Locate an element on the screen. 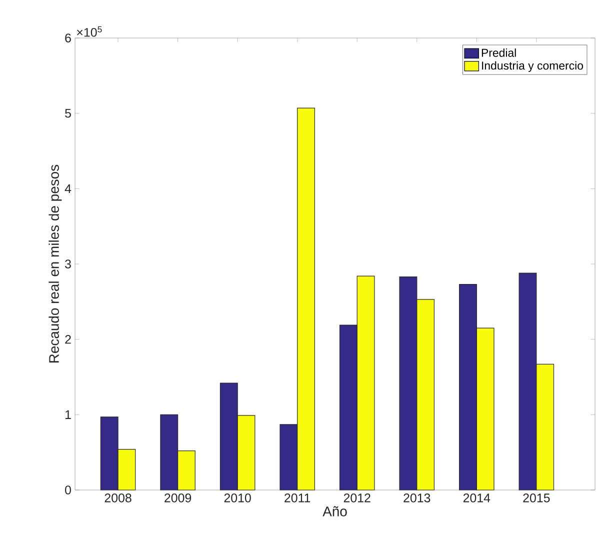 The width and height of the screenshot is (597, 548). y-tick-label: 0 is located at coordinates (68, 490).